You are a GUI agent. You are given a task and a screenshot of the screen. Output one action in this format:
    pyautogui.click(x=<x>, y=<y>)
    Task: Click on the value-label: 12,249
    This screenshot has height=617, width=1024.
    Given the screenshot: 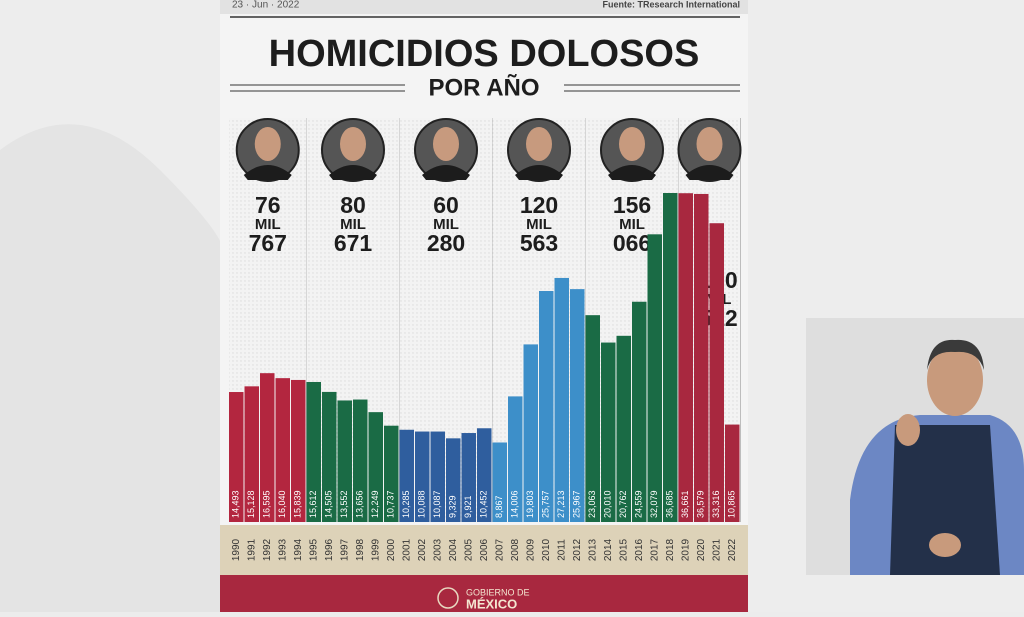 What is the action you would take?
    pyautogui.click(x=375, y=504)
    